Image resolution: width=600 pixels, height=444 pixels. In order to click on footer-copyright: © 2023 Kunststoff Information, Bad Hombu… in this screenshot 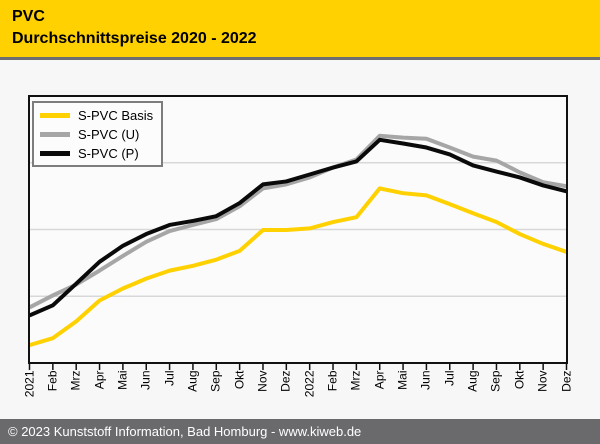, I will do `click(300, 431)`.